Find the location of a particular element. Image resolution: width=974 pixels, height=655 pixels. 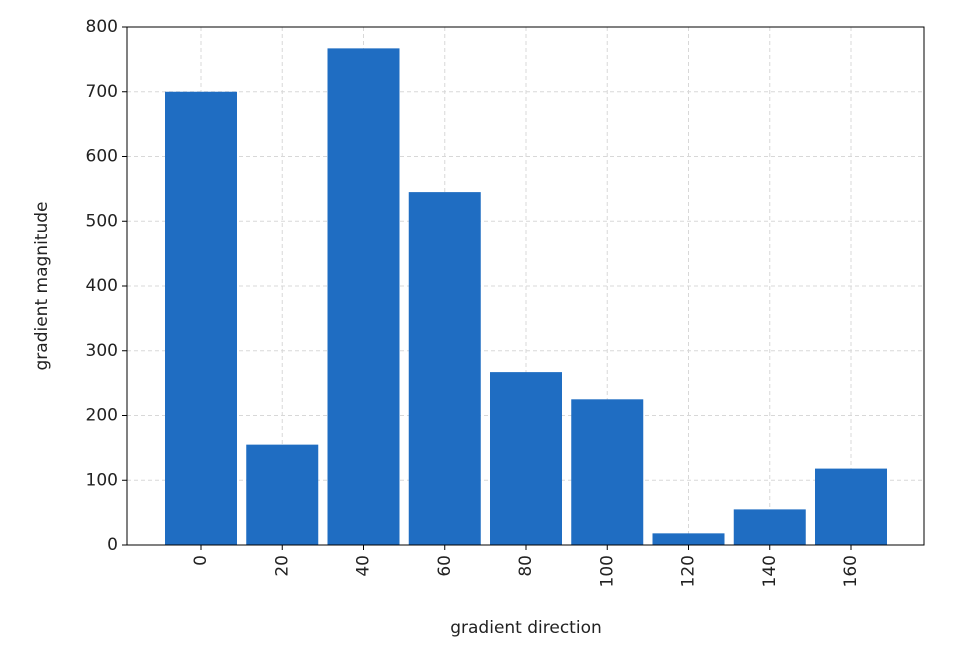

x-tick-label: 80 is located at coordinates (526, 566).